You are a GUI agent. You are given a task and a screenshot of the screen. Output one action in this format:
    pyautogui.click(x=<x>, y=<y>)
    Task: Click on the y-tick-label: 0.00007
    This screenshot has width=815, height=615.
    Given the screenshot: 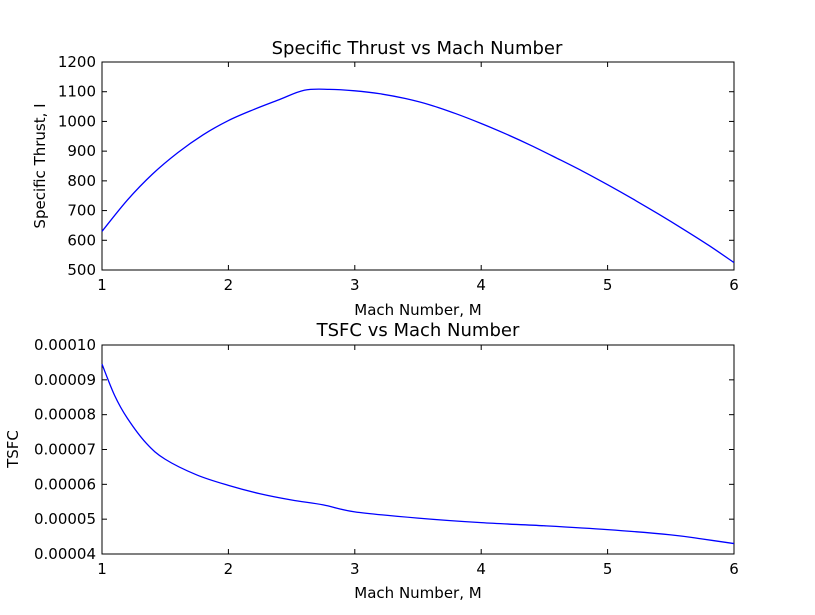 What is the action you would take?
    pyautogui.click(x=65, y=450)
    